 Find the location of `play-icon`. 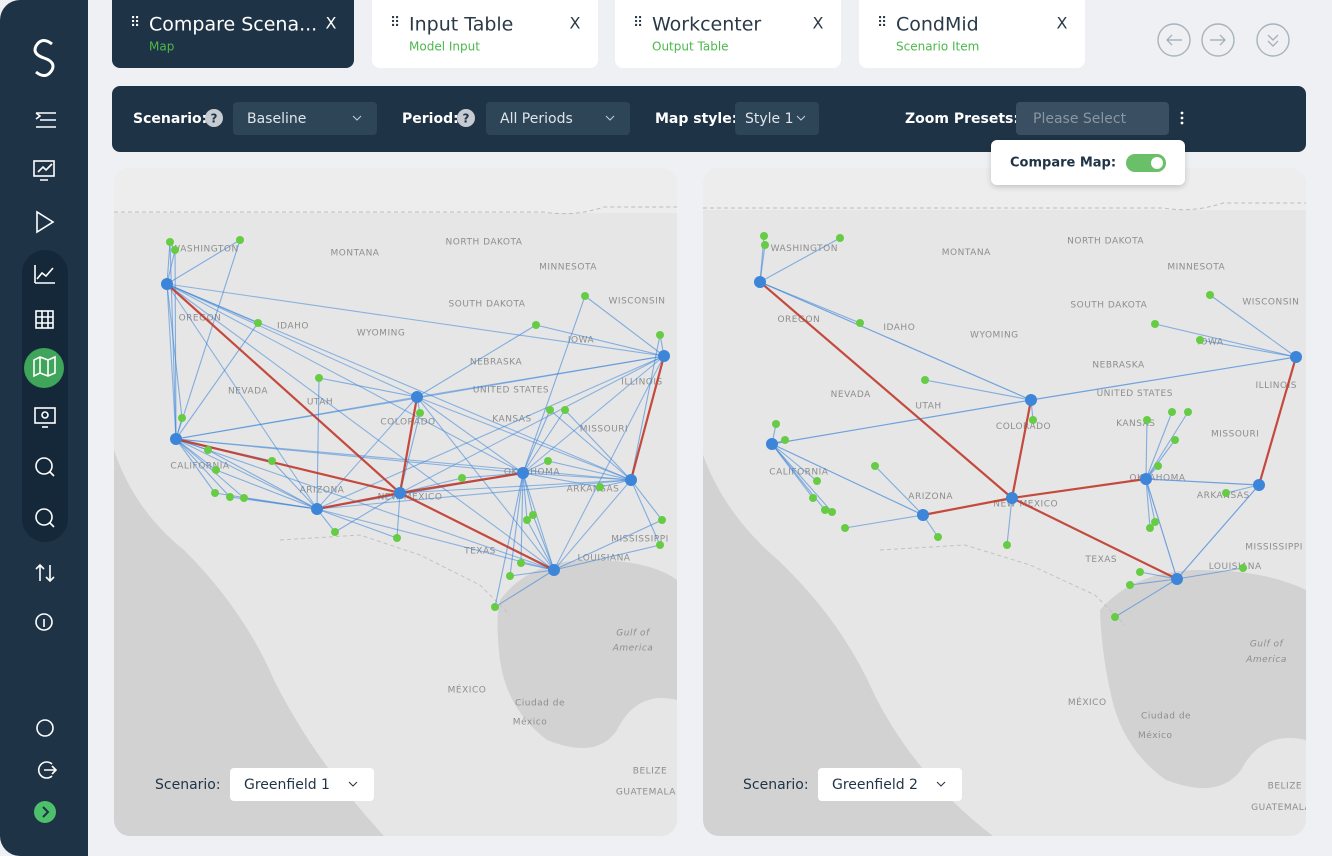

play-icon is located at coordinates (45, 222).